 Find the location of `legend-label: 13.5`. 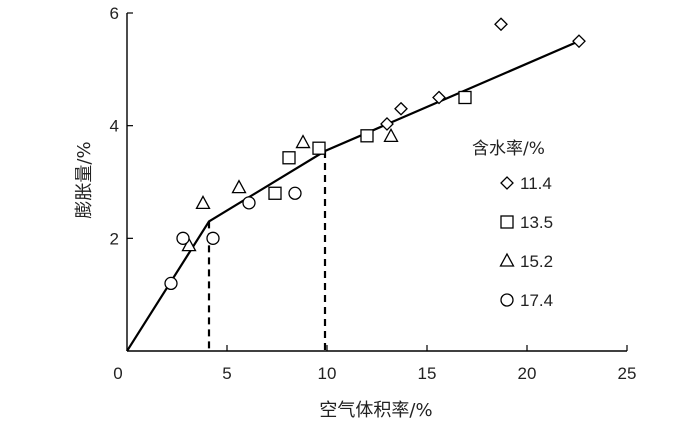

legend-label: 13.5 is located at coordinates (536, 222).